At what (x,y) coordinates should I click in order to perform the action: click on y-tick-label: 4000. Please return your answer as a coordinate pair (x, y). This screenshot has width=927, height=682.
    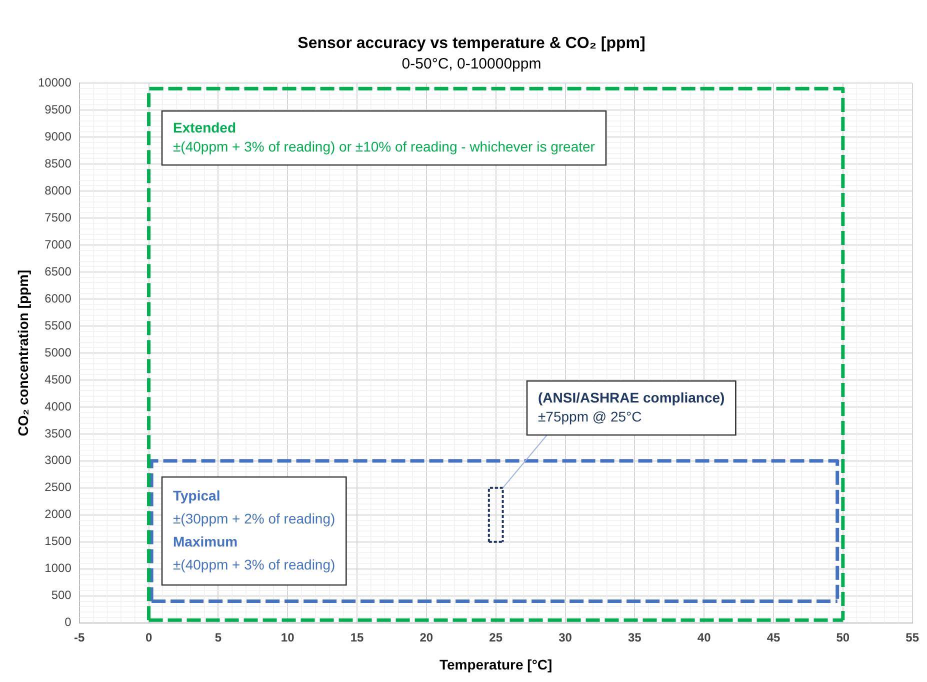
    Looking at the image, I should click on (58, 406).